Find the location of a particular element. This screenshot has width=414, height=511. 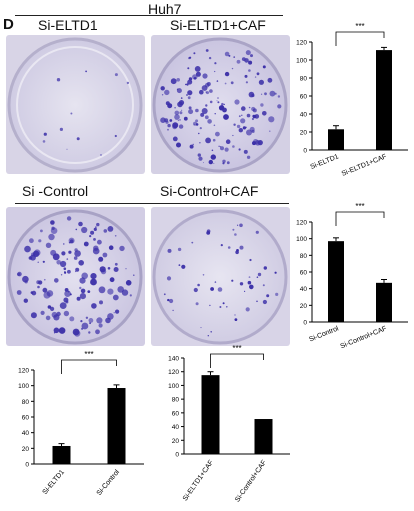

row2-right-label: Si-Control+CAF is located at coordinates (209, 191).